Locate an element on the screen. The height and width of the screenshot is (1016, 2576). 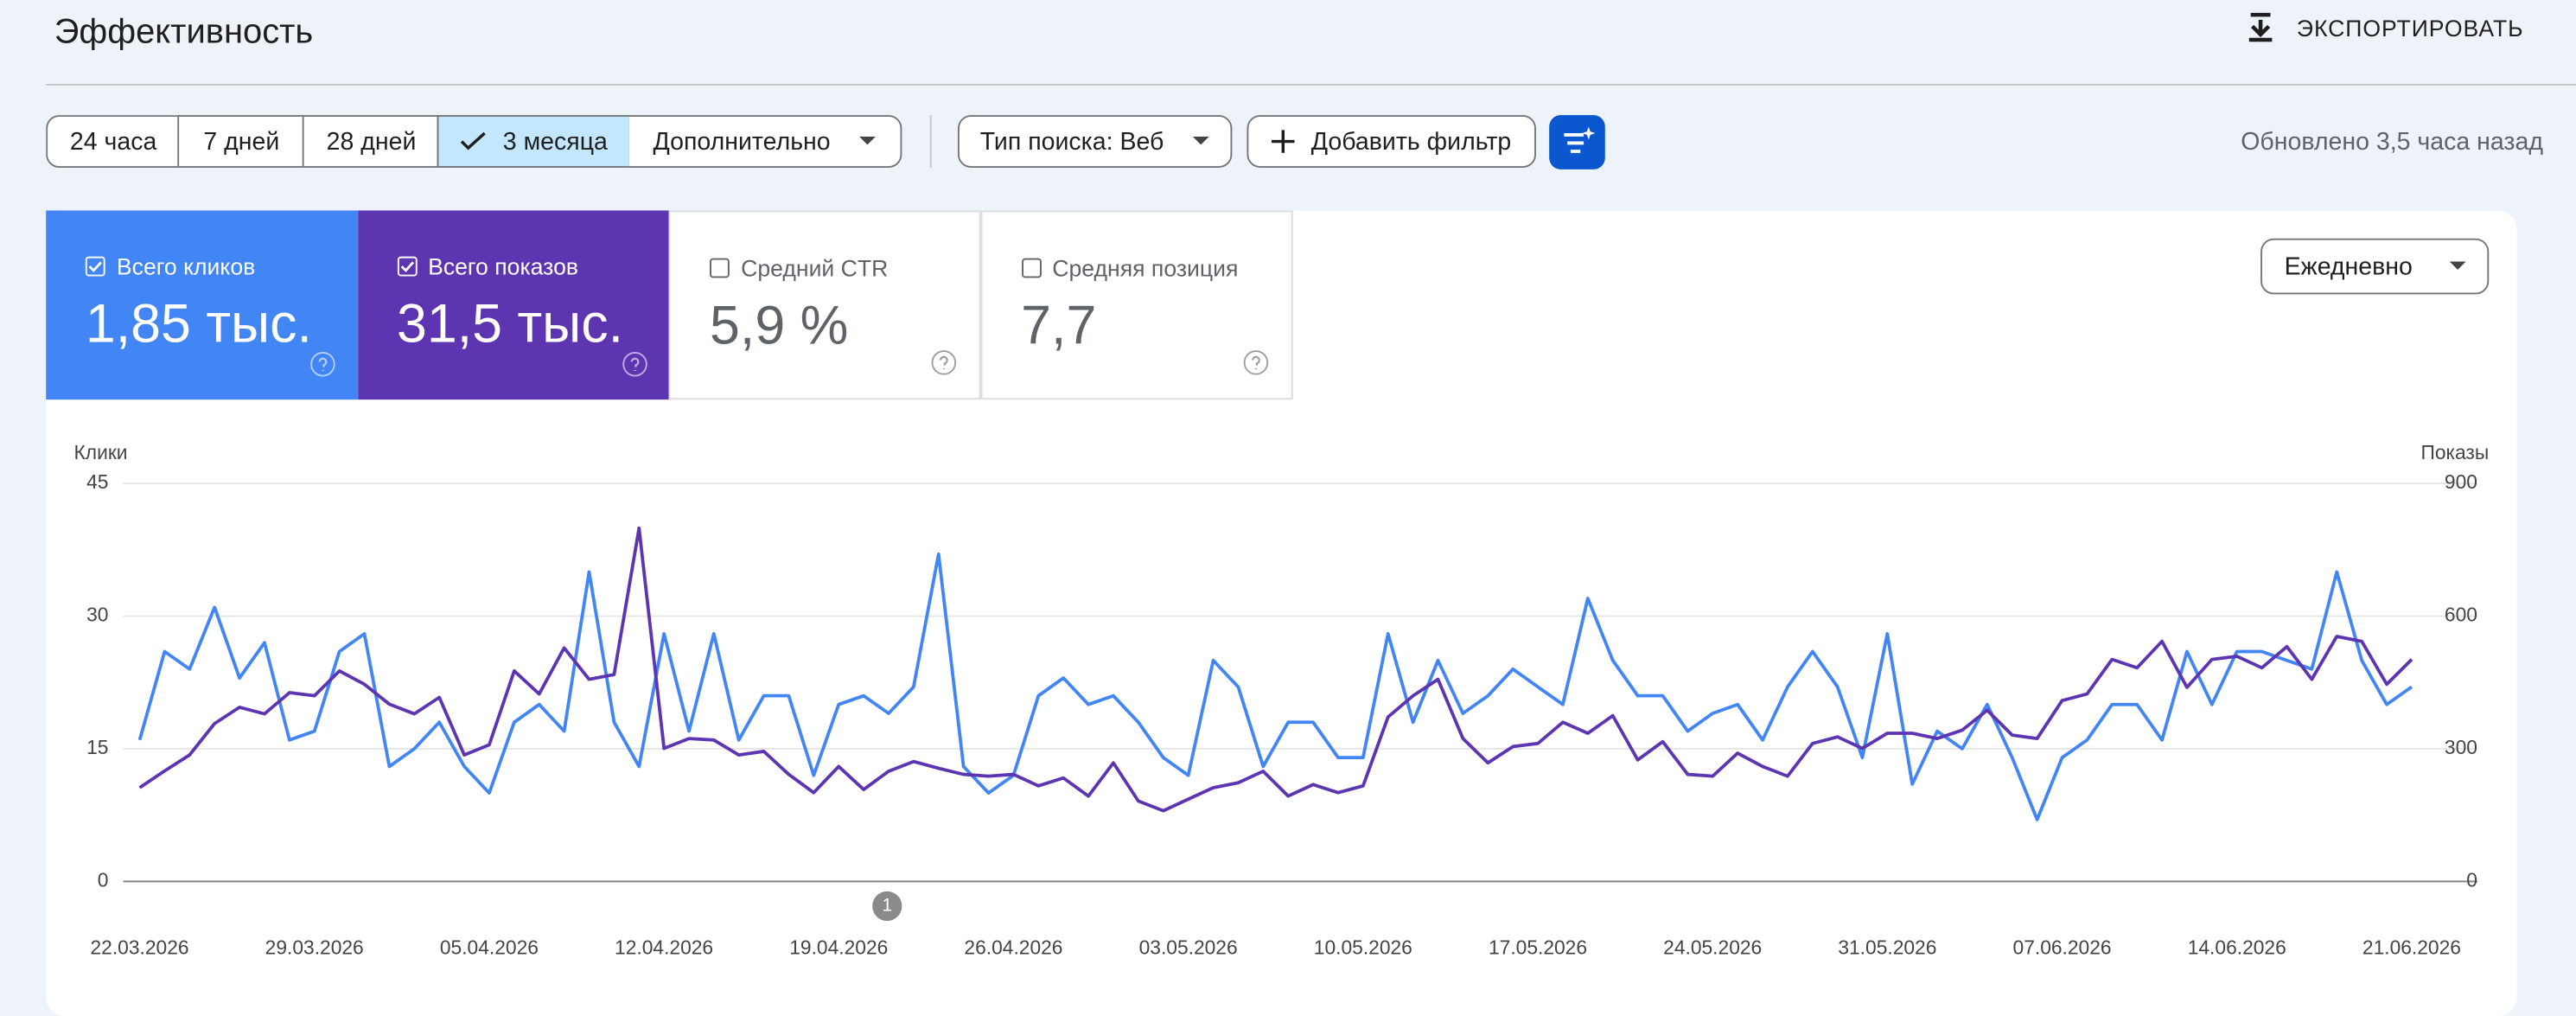
divider is located at coordinates (1311, 84).